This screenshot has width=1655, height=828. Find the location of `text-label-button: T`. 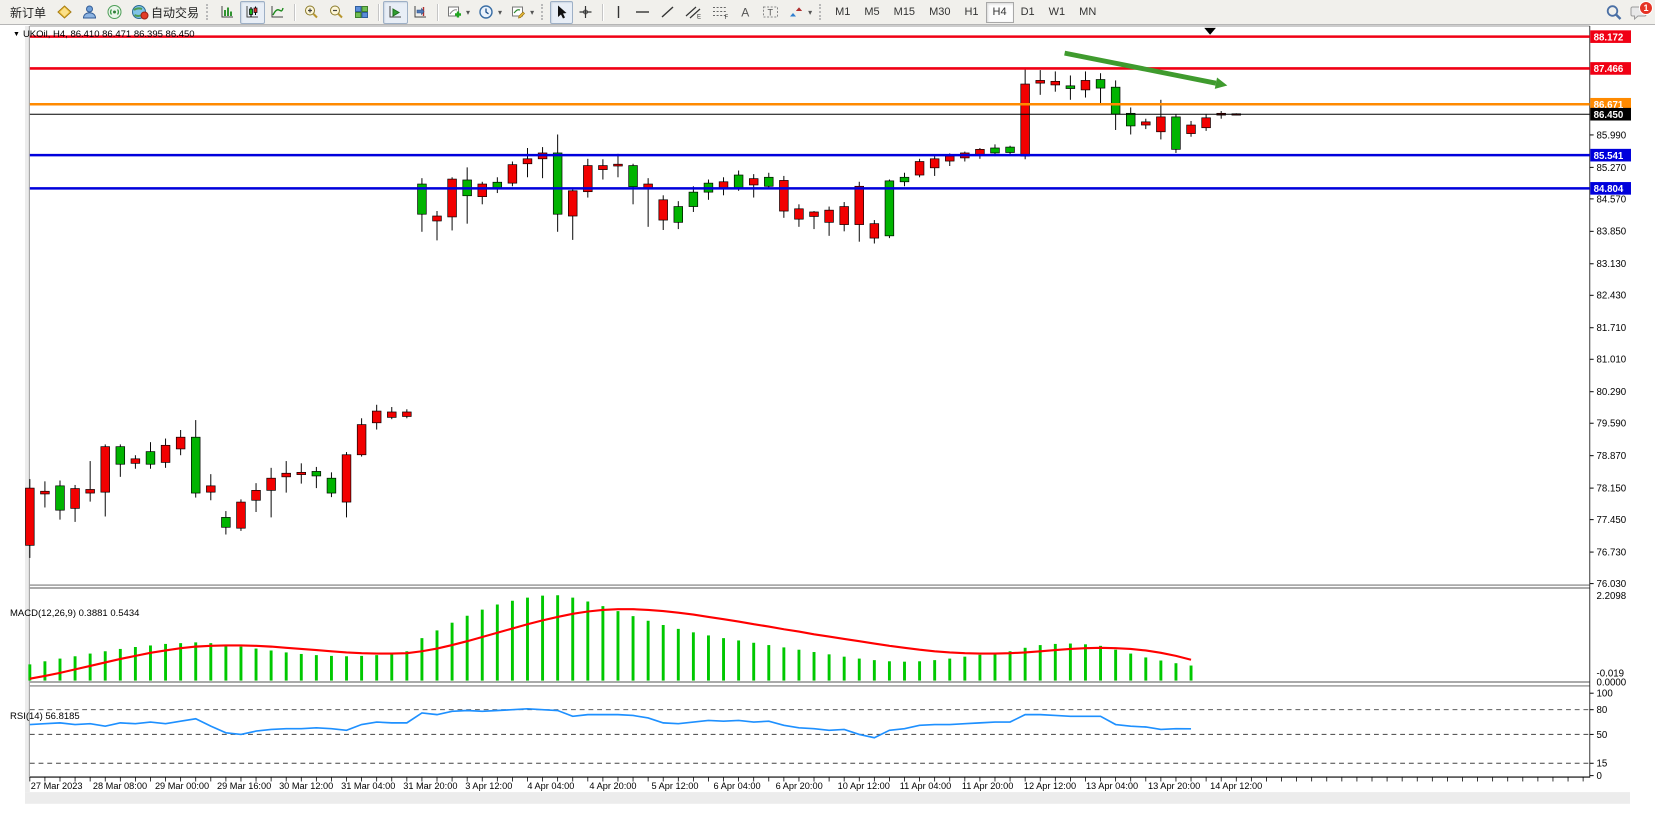

text-label-button: T is located at coordinates (770, 12).